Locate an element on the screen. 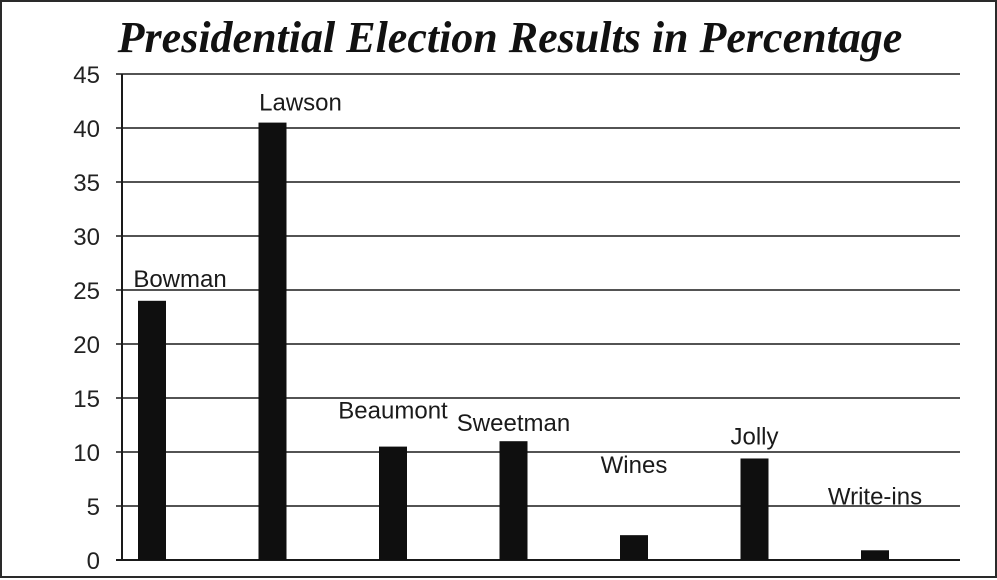 Image resolution: width=997 pixels, height=580 pixels. y-tick-label: 40 is located at coordinates (86, 129).